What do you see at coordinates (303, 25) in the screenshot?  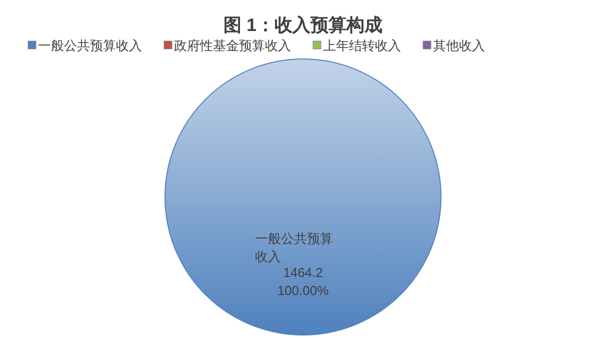 I see `chart-title: 图 1：收入预算构成` at bounding box center [303, 25].